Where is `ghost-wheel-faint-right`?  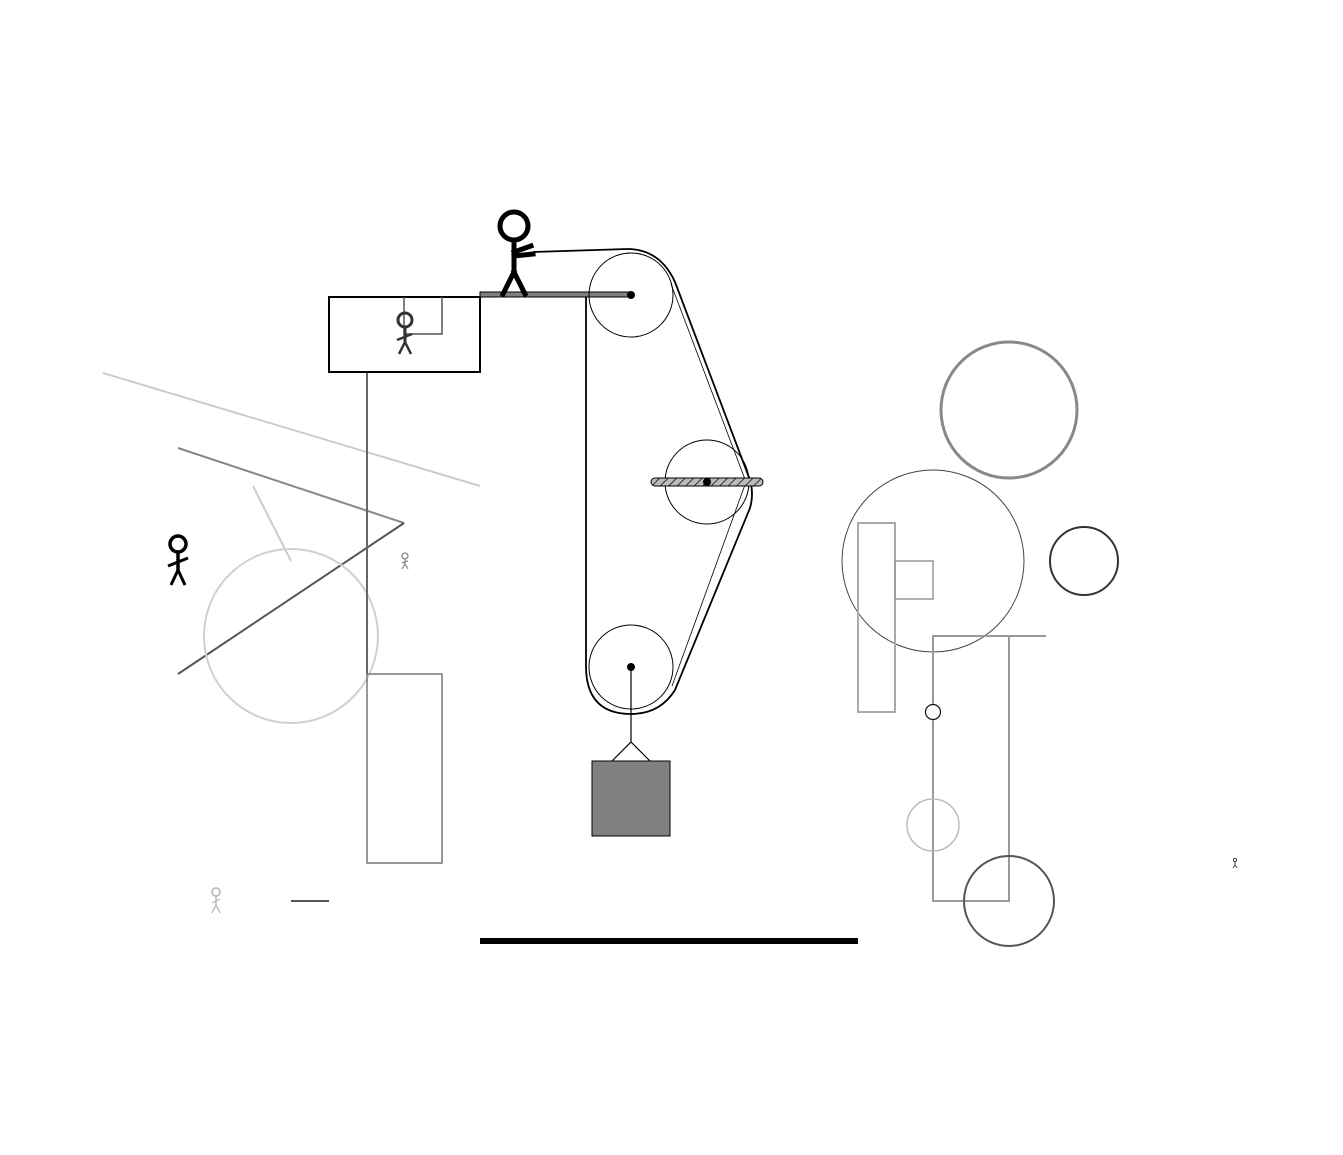
ghost-wheel-faint-right is located at coordinates (933, 825).